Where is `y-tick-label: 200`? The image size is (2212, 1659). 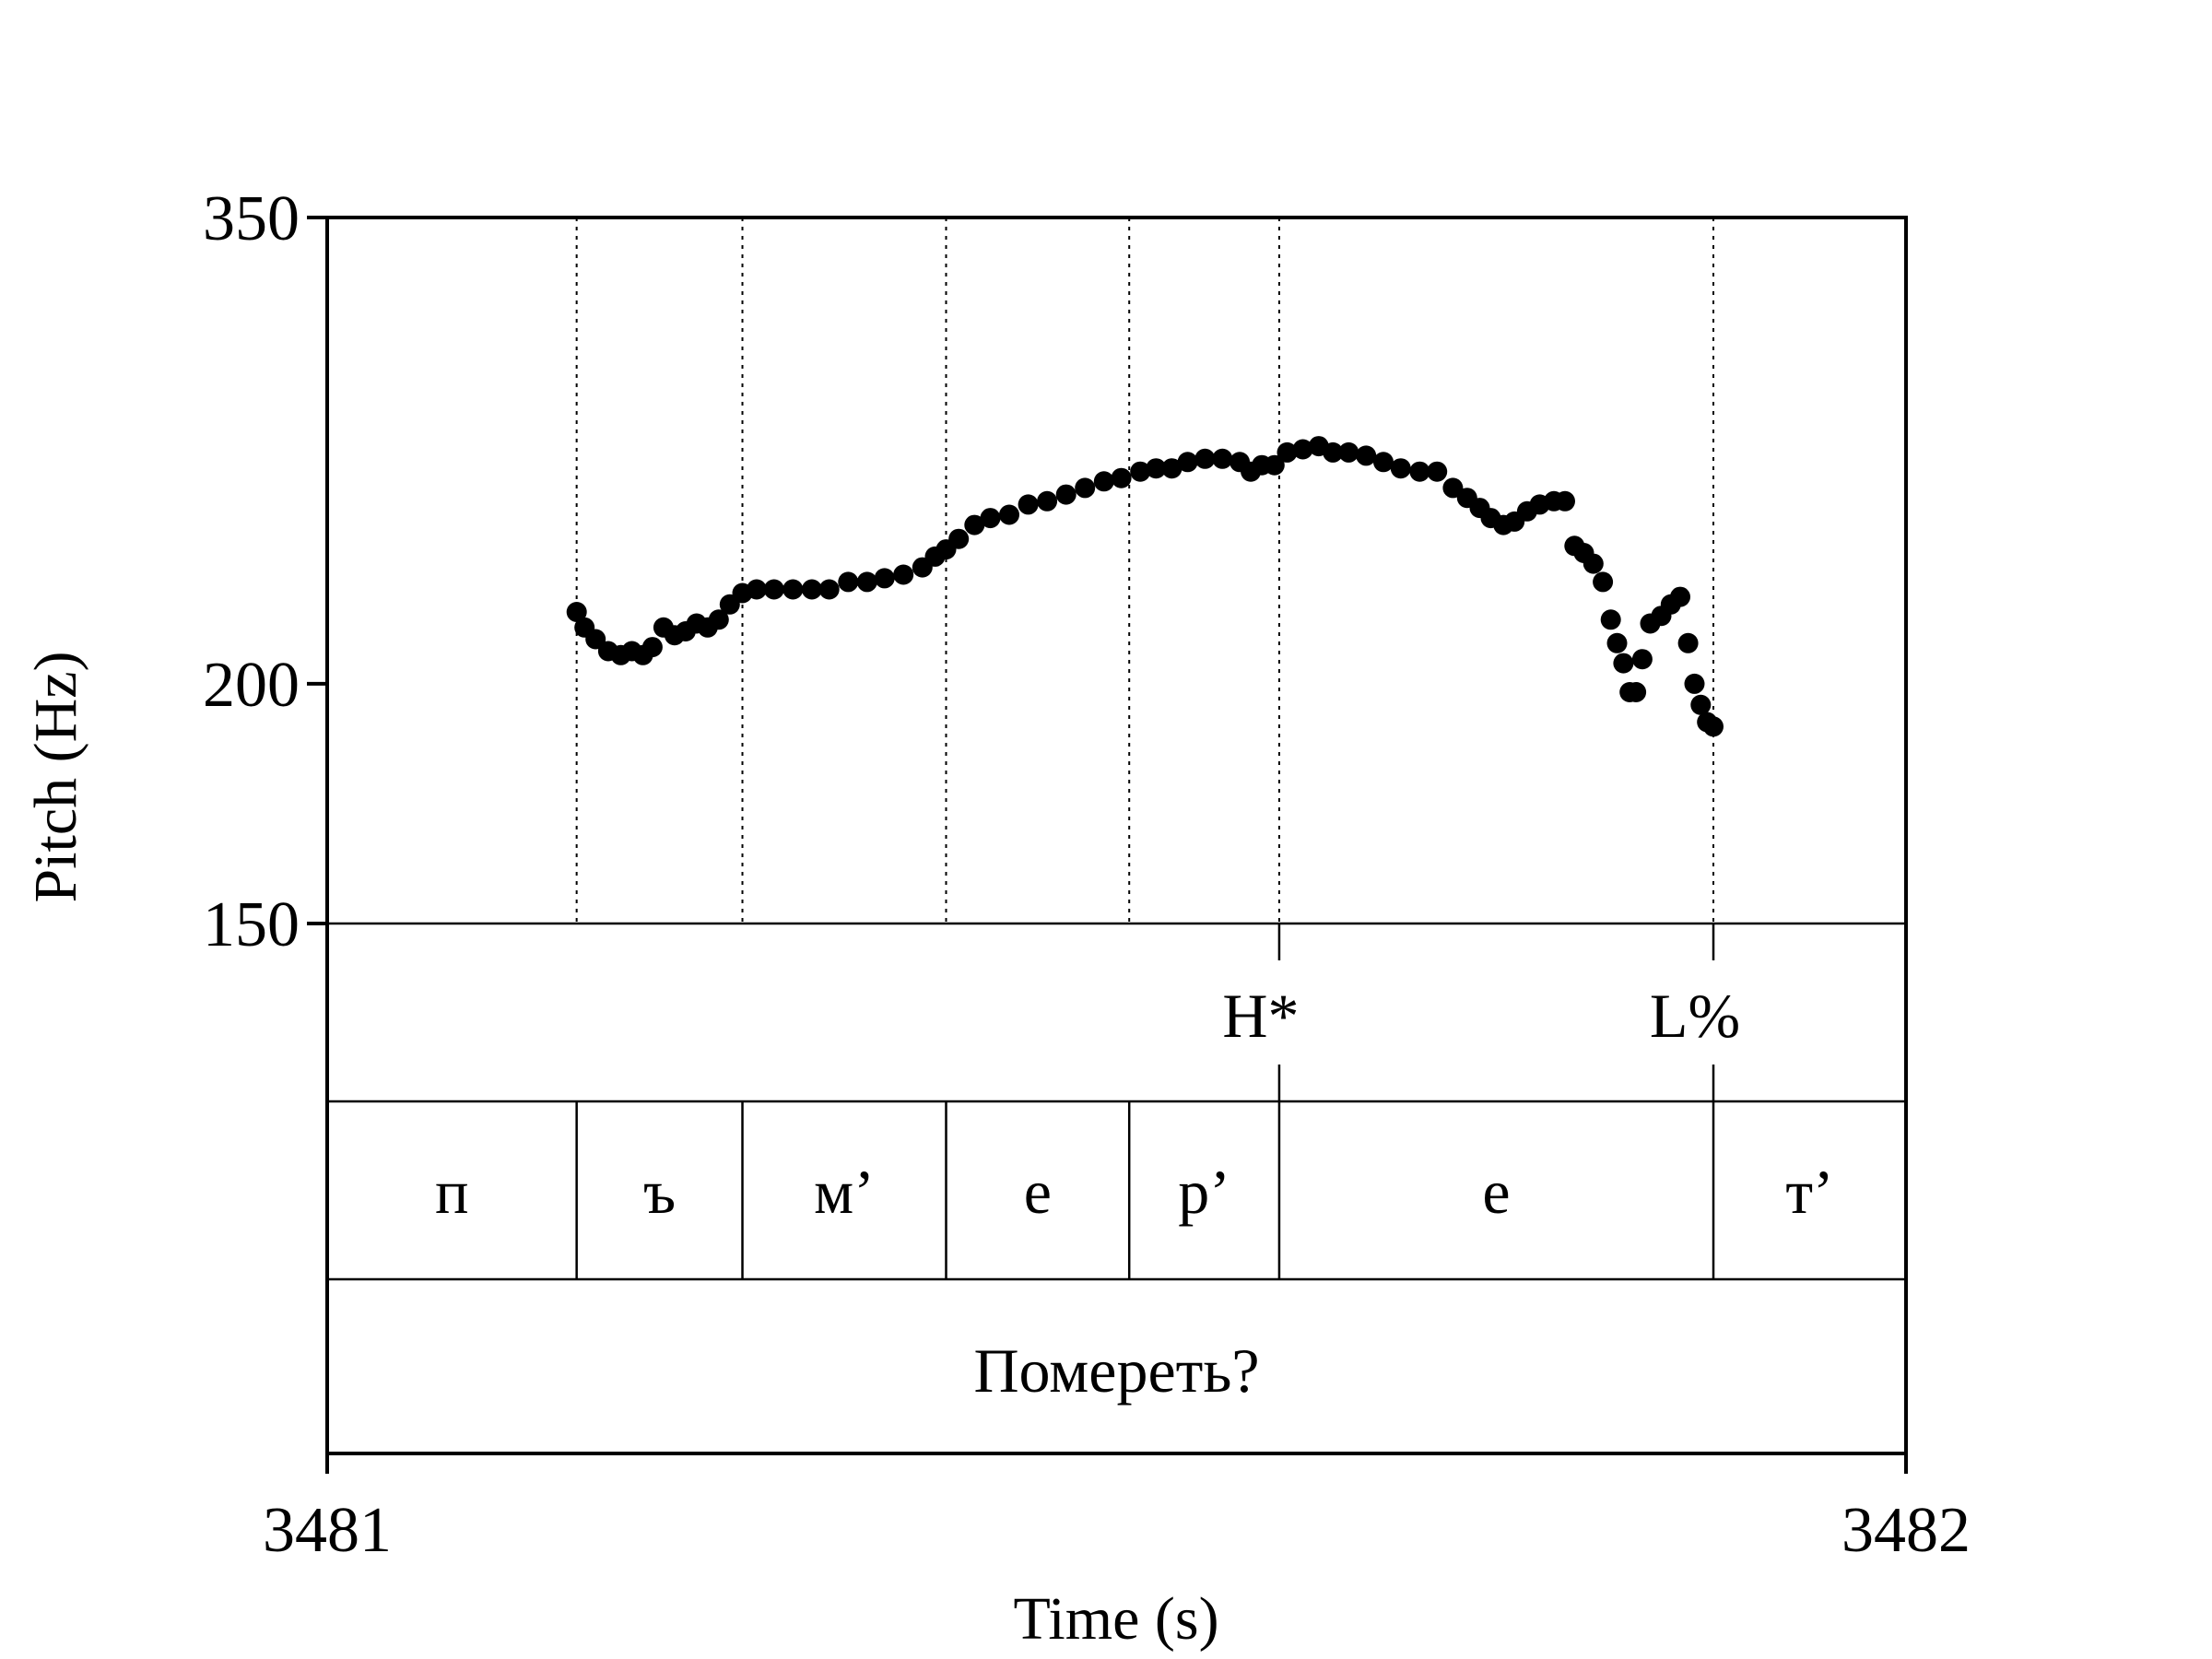 y-tick-label: 200 is located at coordinates (251, 685).